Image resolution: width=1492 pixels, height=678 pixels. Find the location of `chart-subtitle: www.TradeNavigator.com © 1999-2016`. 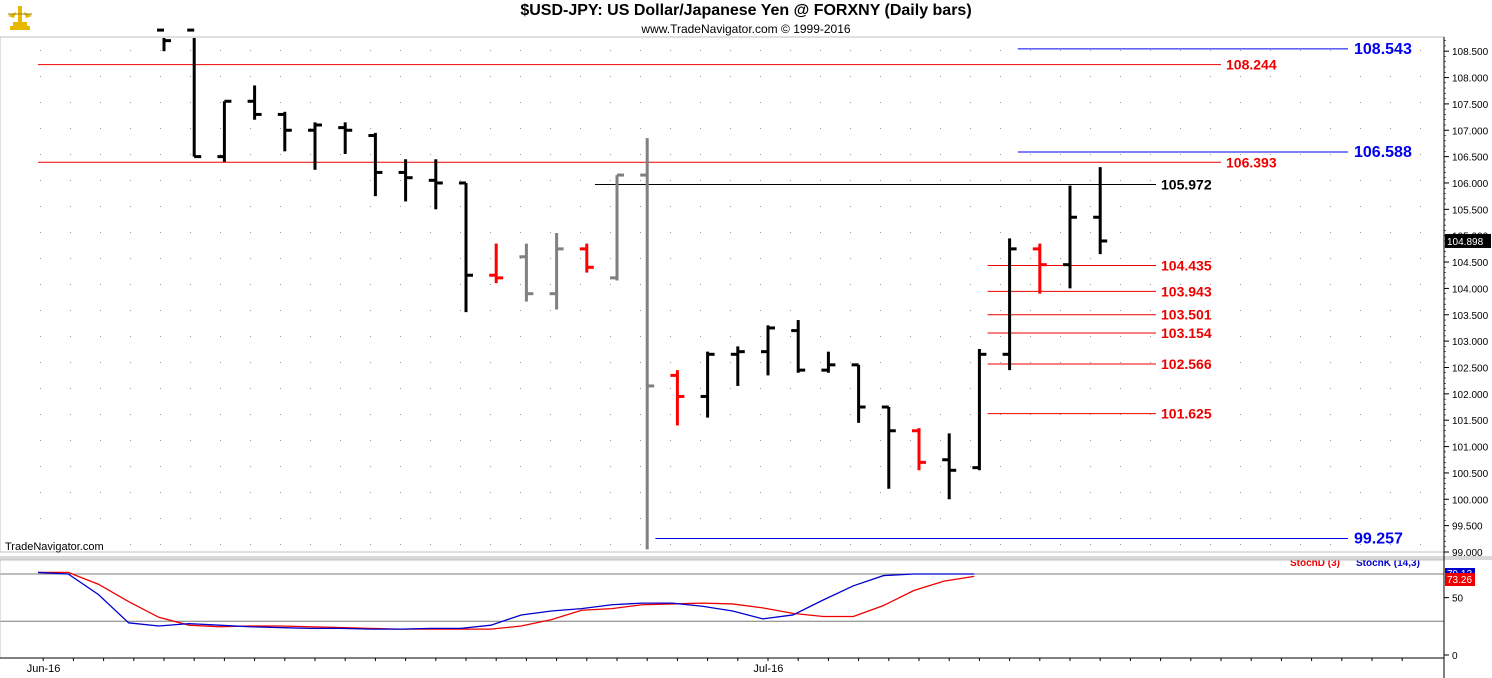

chart-subtitle: www.TradeNavigator.com © 1999-2016 is located at coordinates (746, 29).